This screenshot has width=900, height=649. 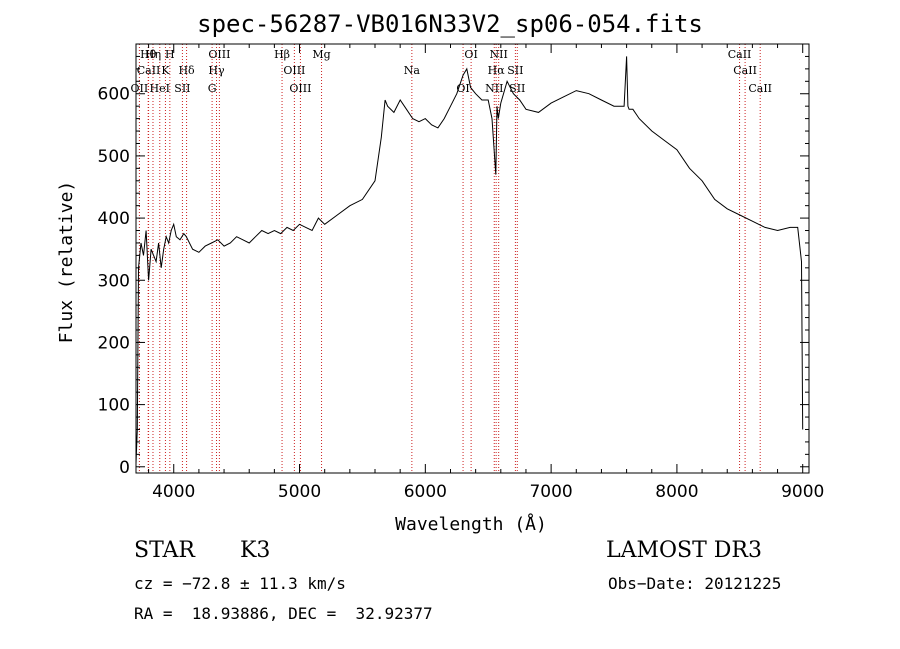 I want to click on marker-line-label: OI, so click(x=470, y=54).